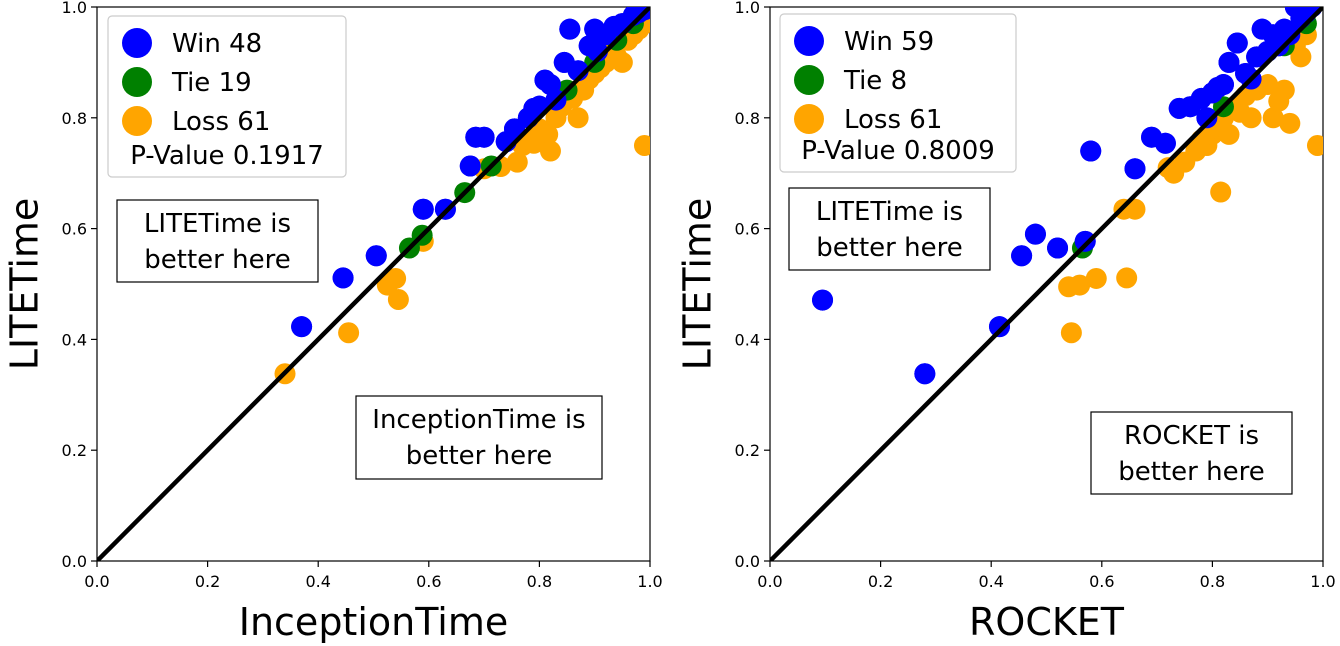  I want to click on legend-box, so click(898, 93).